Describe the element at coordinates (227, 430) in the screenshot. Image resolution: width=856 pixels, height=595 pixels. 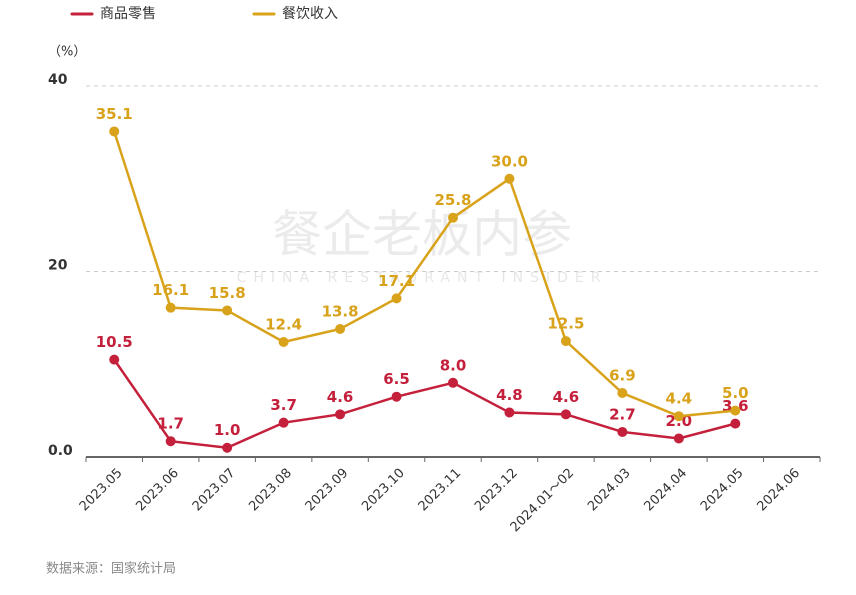
I see `data-label: 1.0` at that location.